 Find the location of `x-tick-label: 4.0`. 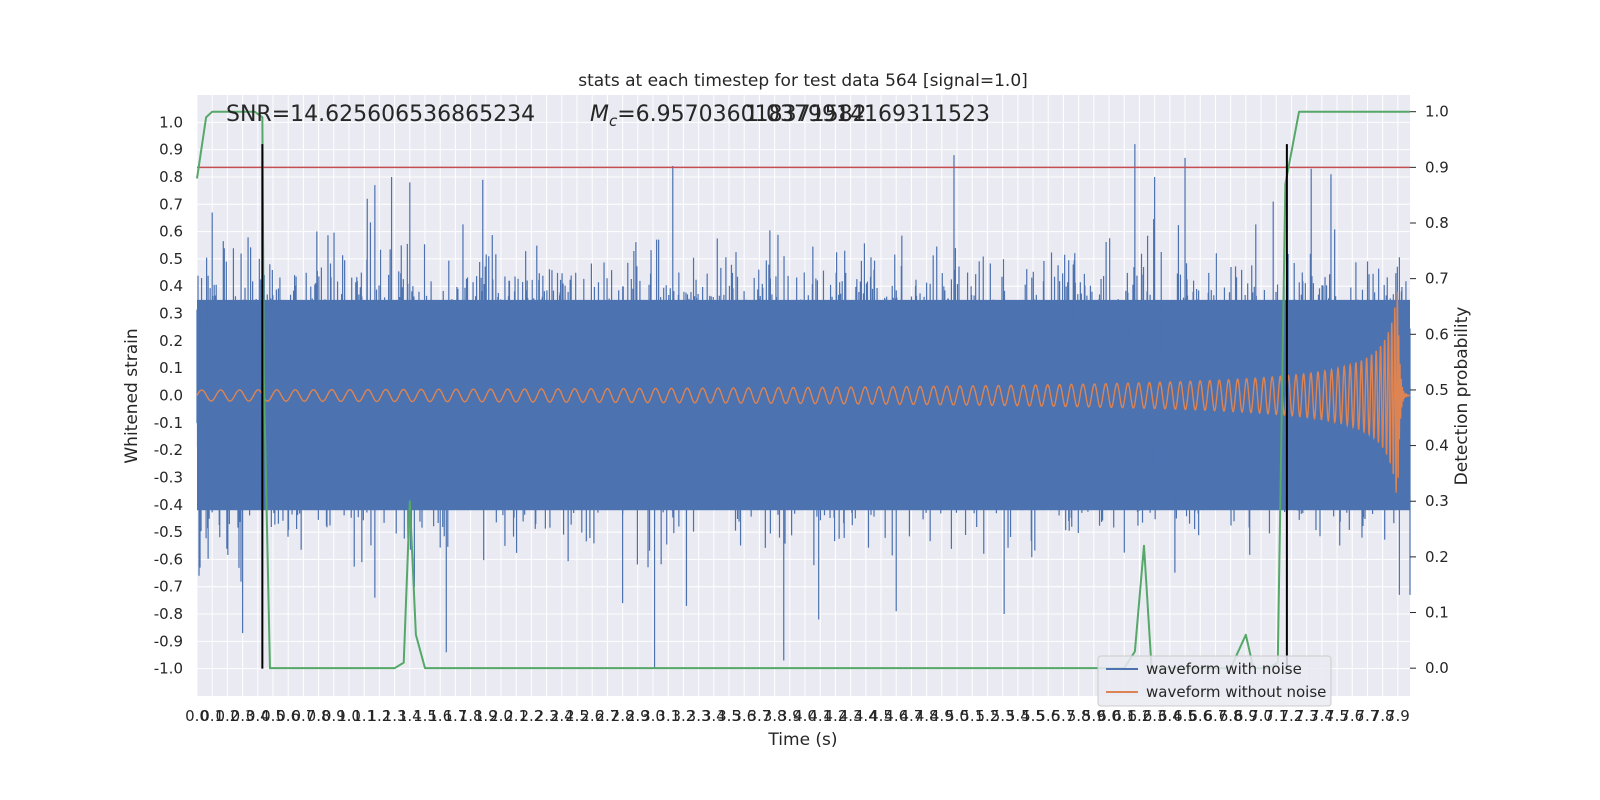

x-tick-label: 4.0 is located at coordinates (805, 716).